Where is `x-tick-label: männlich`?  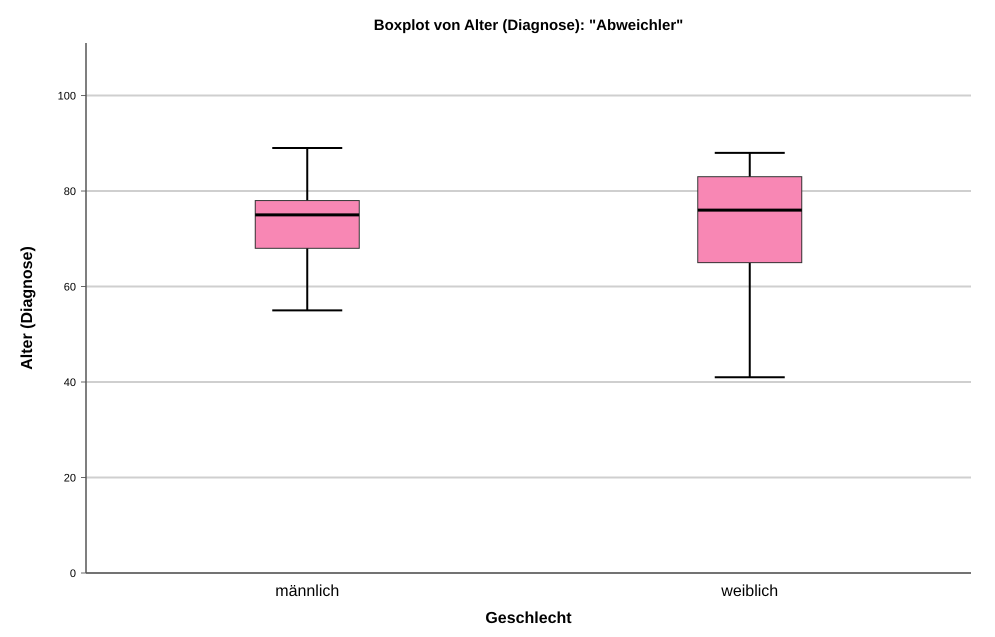 x-tick-label: männlich is located at coordinates (307, 591).